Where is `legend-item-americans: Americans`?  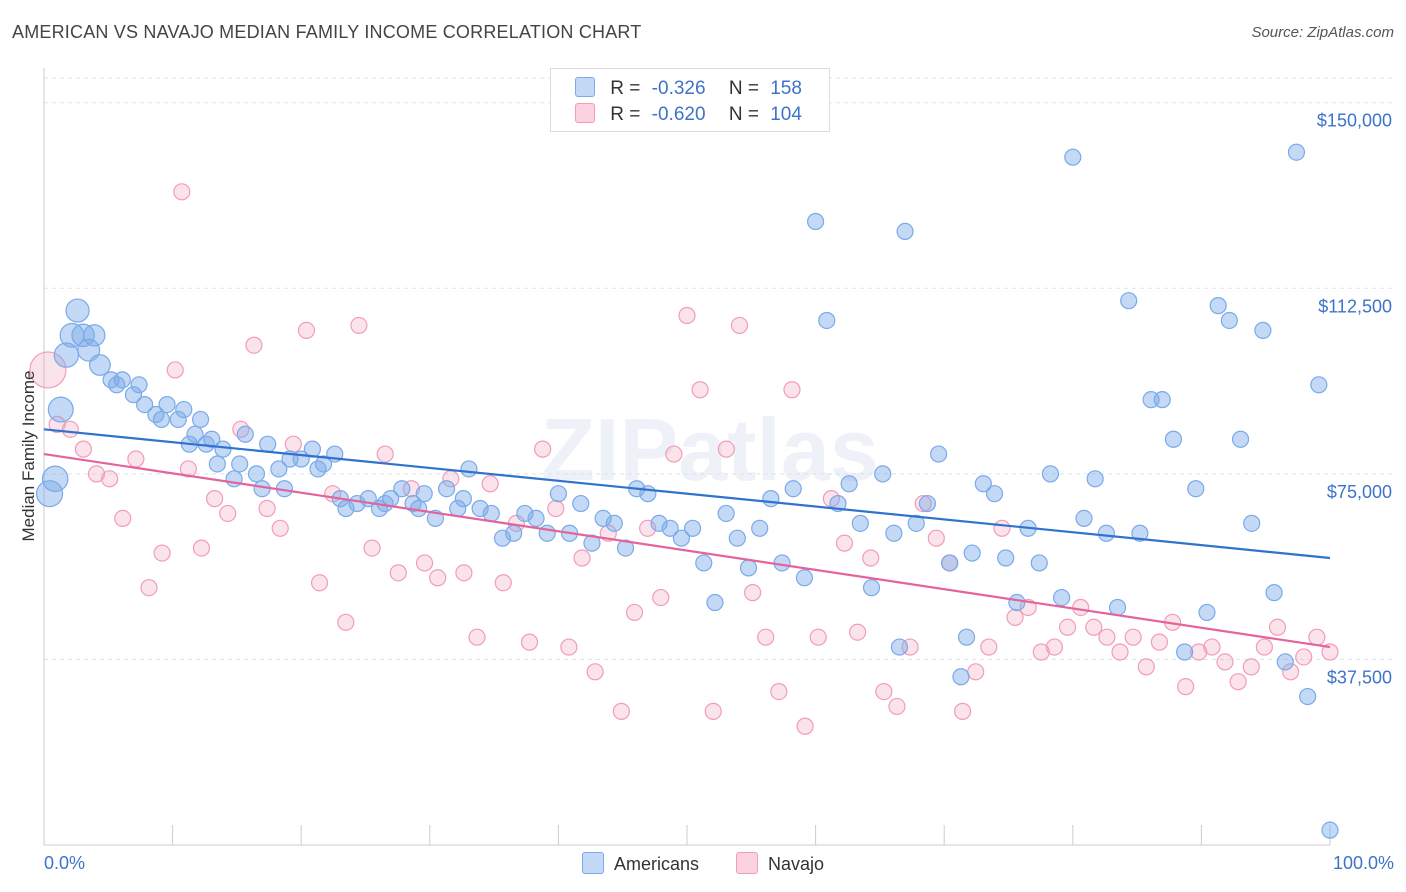 legend-item-americans: Americans is located at coordinates (640, 863).